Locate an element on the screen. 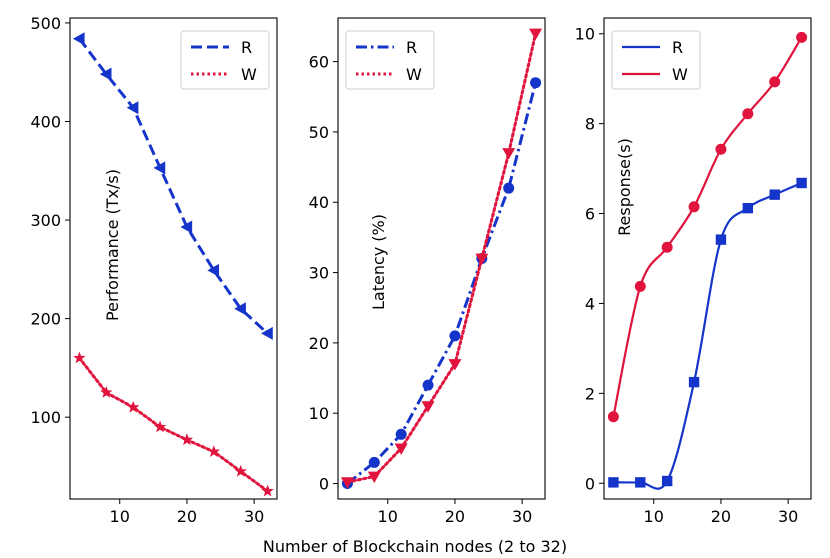 The image size is (830, 558). y-tick-label: 6 is located at coordinates (590, 214).